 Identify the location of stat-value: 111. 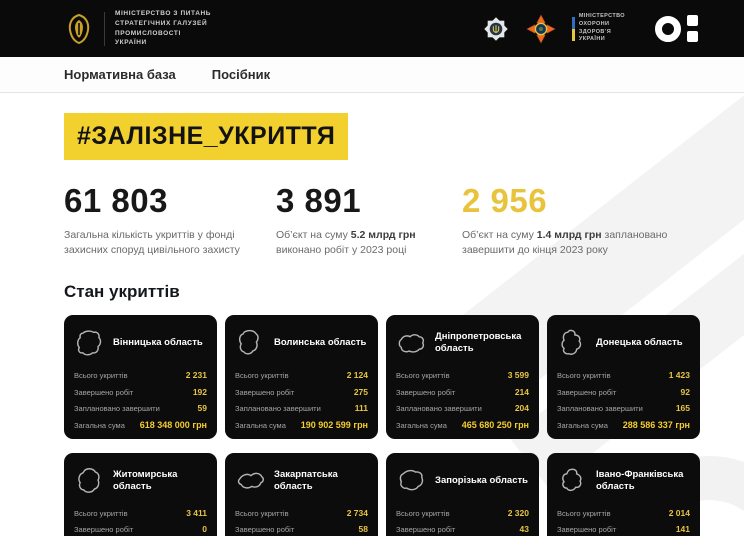
(361, 408).